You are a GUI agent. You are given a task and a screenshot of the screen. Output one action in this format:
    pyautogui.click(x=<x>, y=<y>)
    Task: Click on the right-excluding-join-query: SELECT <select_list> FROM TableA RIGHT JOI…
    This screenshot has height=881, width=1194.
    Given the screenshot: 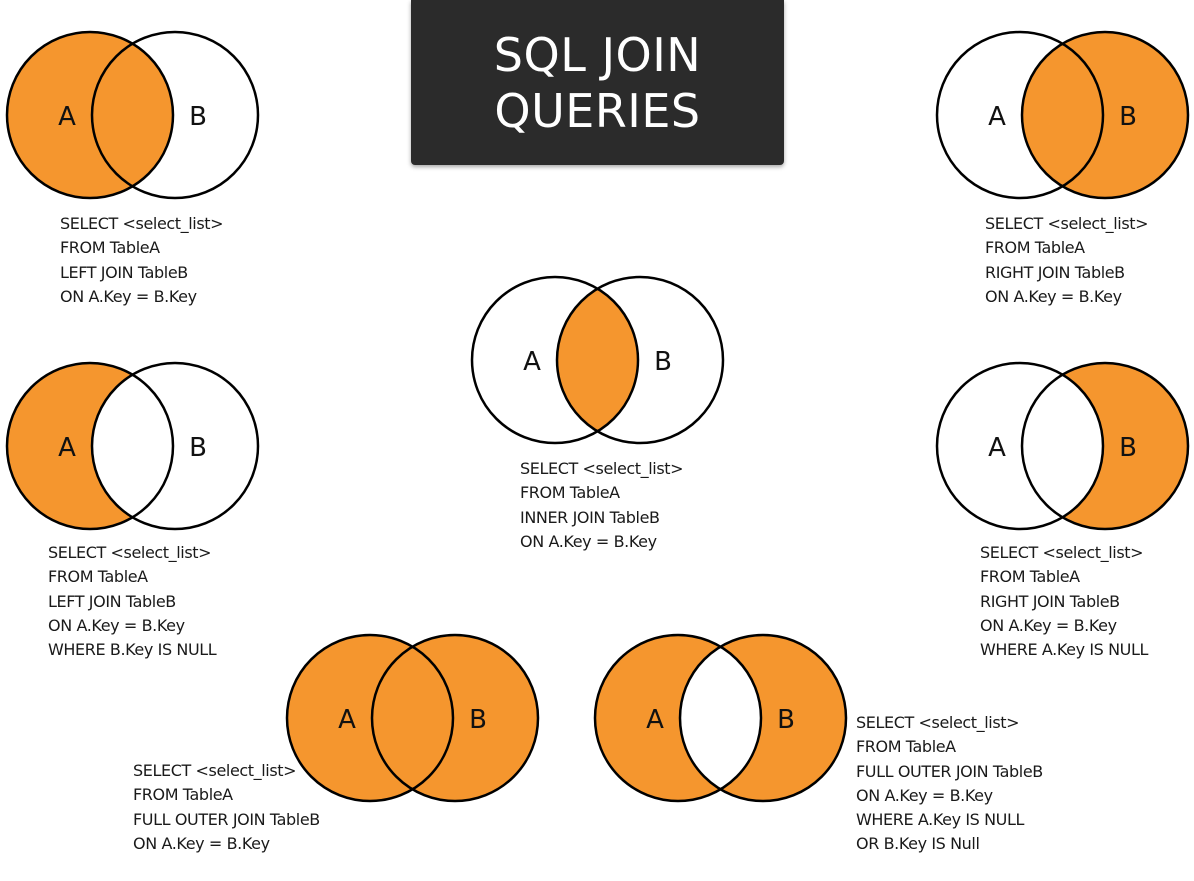 What is the action you would take?
    pyautogui.click(x=1064, y=601)
    